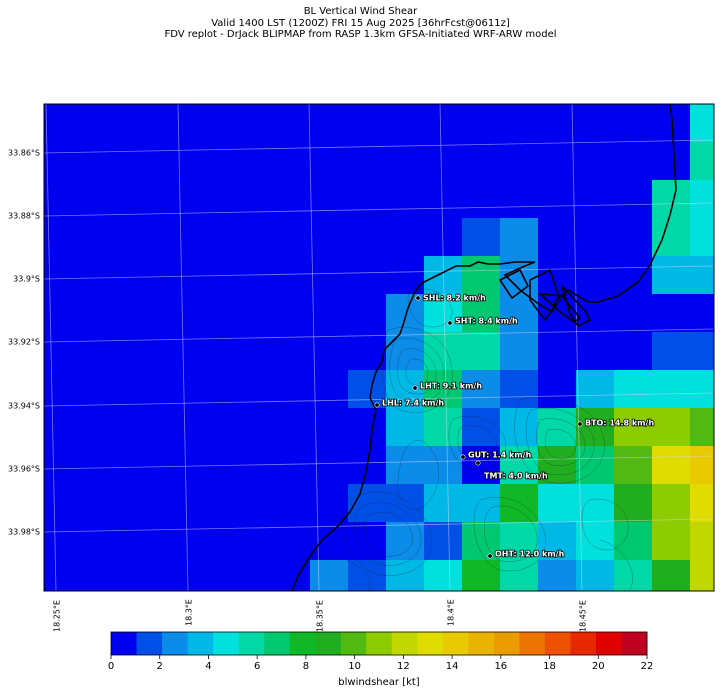 Image resolution: width=721 pixels, height=692 pixels. I want to click on lat-tick-label: 33.94°S, so click(24, 406).